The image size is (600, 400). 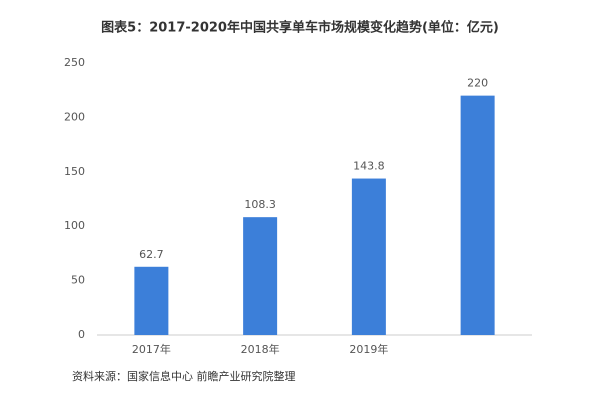 I want to click on source-note: 资料来源：国家信息中心 前瞻产业研究院整理, so click(x=184, y=376).